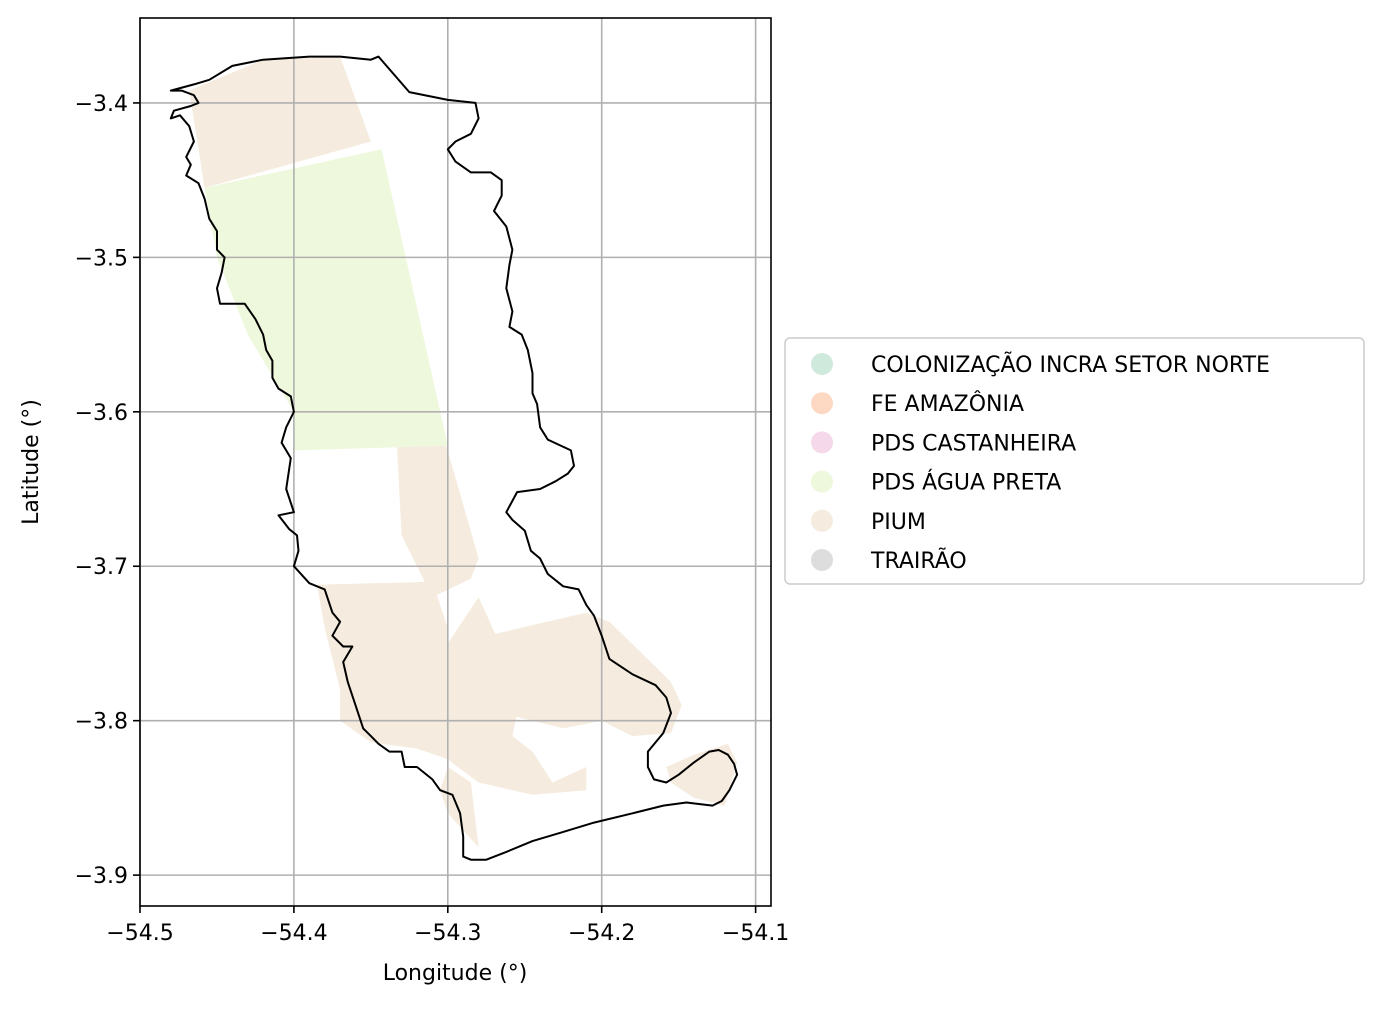  Describe the element at coordinates (755, 933) in the screenshot. I see `x-tick-label-4: −54.1` at that location.